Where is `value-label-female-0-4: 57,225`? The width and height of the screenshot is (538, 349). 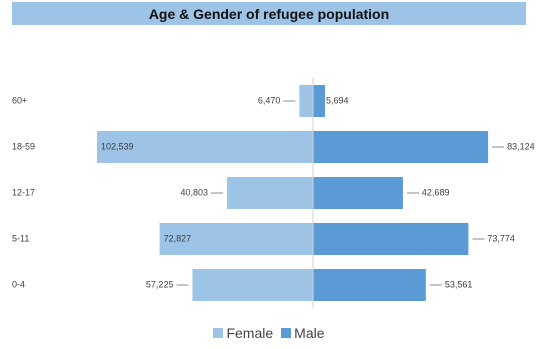
value-label-female-0-4: 57,225 is located at coordinates (160, 284).